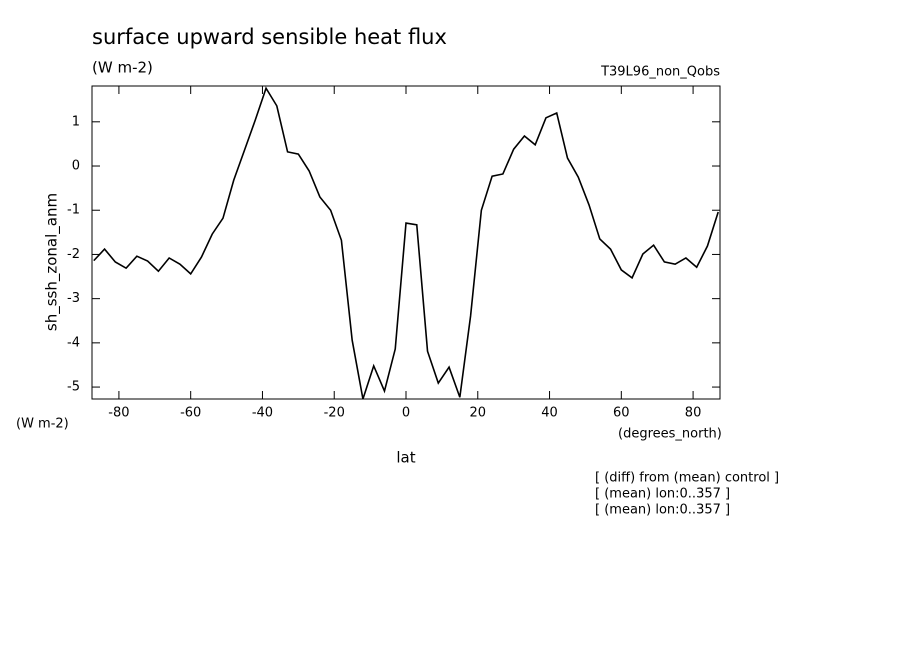 The height and width of the screenshot is (654, 904). What do you see at coordinates (73, 298) in the screenshot?
I see `y-tick-label: -3` at bounding box center [73, 298].